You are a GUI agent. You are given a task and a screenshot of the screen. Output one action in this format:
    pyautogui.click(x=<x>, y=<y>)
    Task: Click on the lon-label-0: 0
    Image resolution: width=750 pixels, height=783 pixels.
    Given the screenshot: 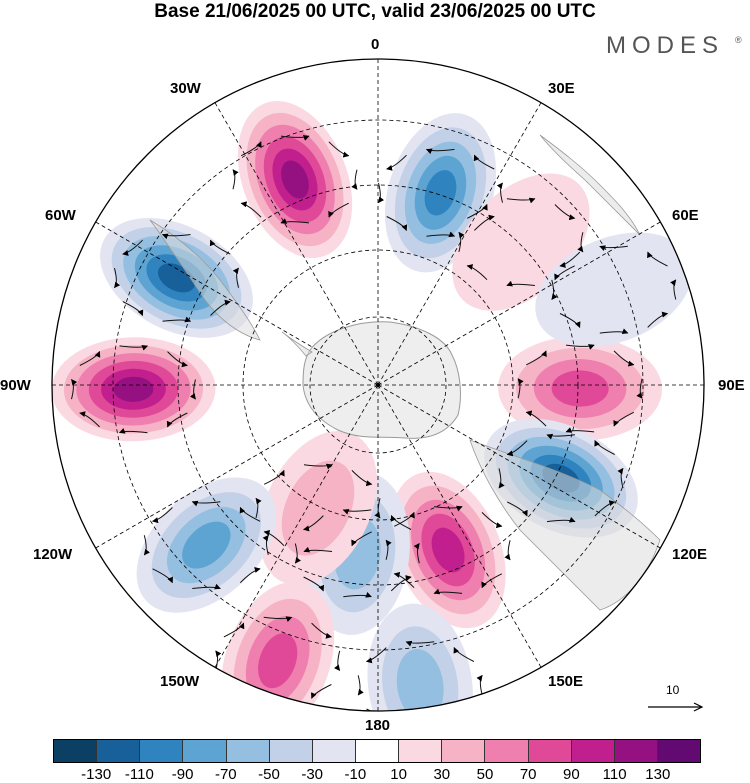 What is the action you would take?
    pyautogui.click(x=375, y=44)
    